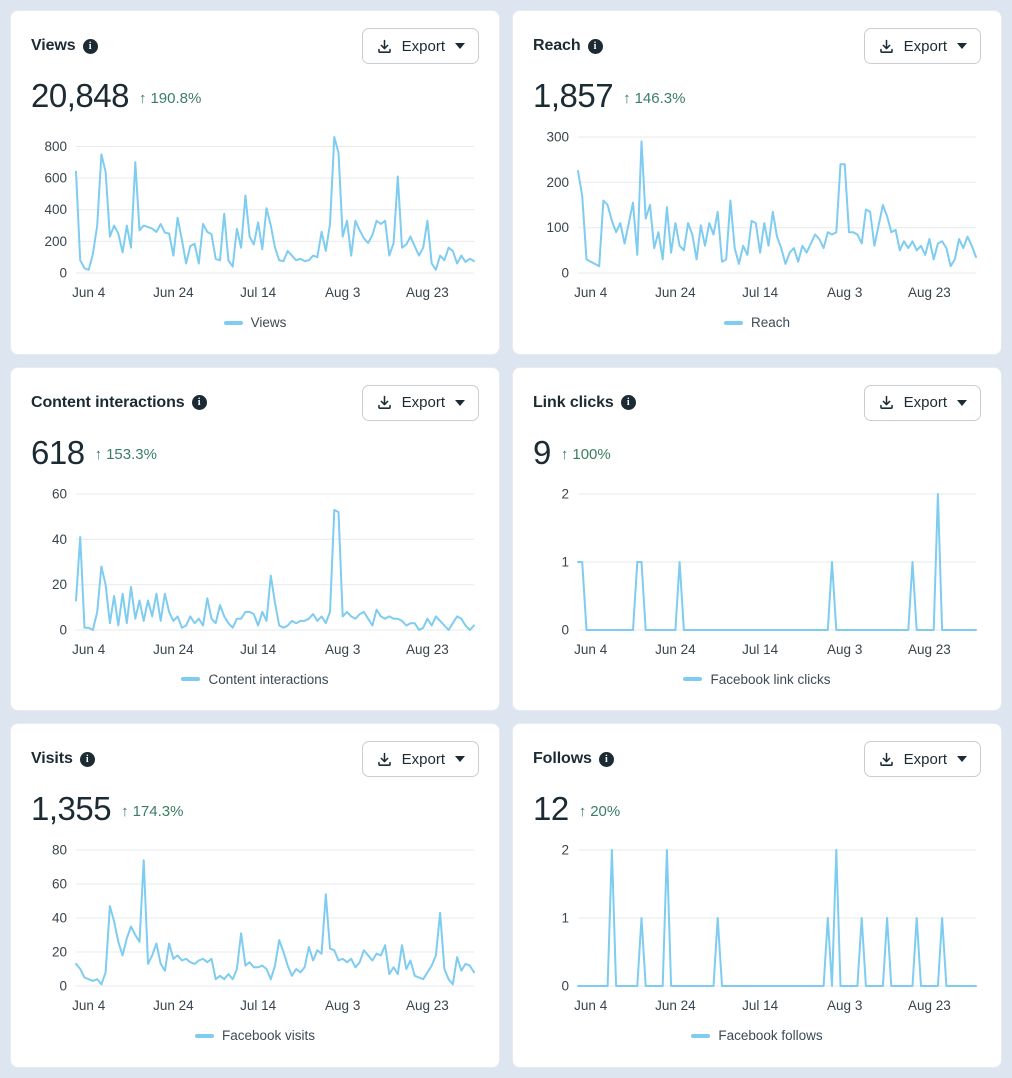 The height and width of the screenshot is (1078, 1012). I want to click on metric-delta: ↑ 174.3%, so click(152, 811).